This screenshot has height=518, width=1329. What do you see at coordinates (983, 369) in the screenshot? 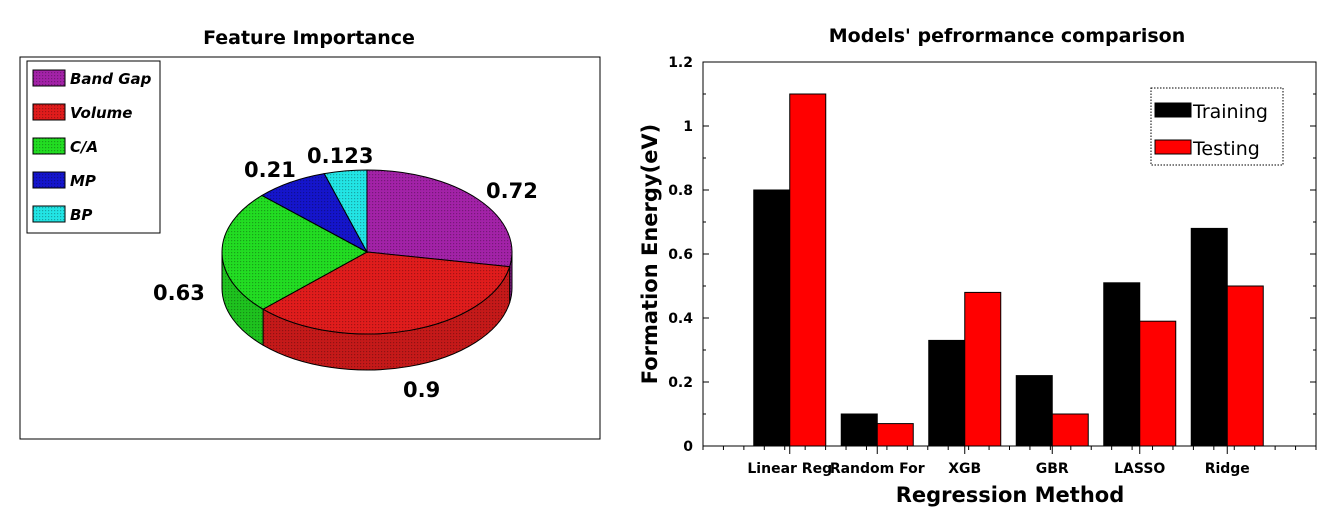
I see `bar-testing-xgb` at bounding box center [983, 369].